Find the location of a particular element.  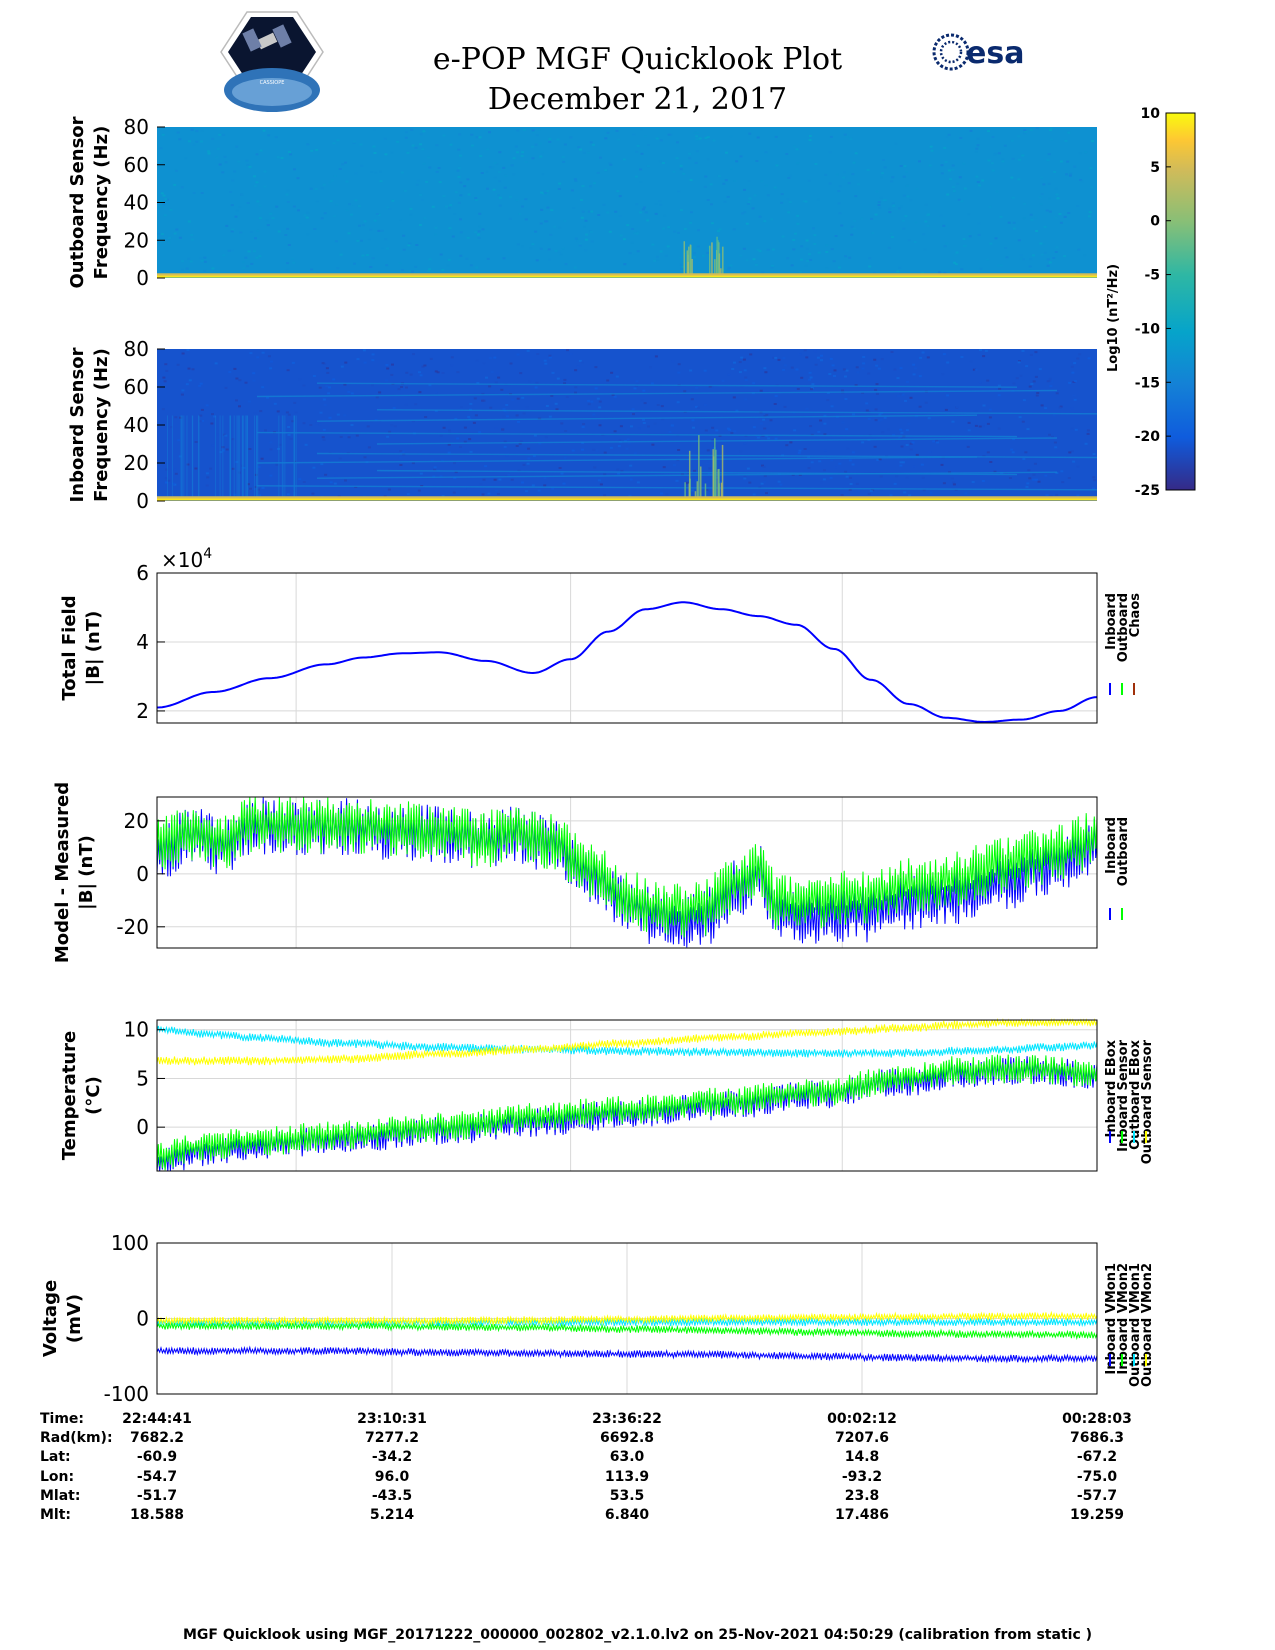

orbit-row-label: Mlt: is located at coordinates (55, 1515).